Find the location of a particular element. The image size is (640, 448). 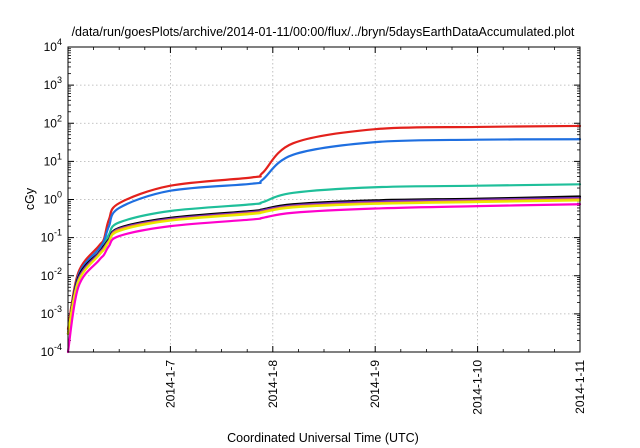

y-tick-label: 10⁰ is located at coordinates (53, 198).